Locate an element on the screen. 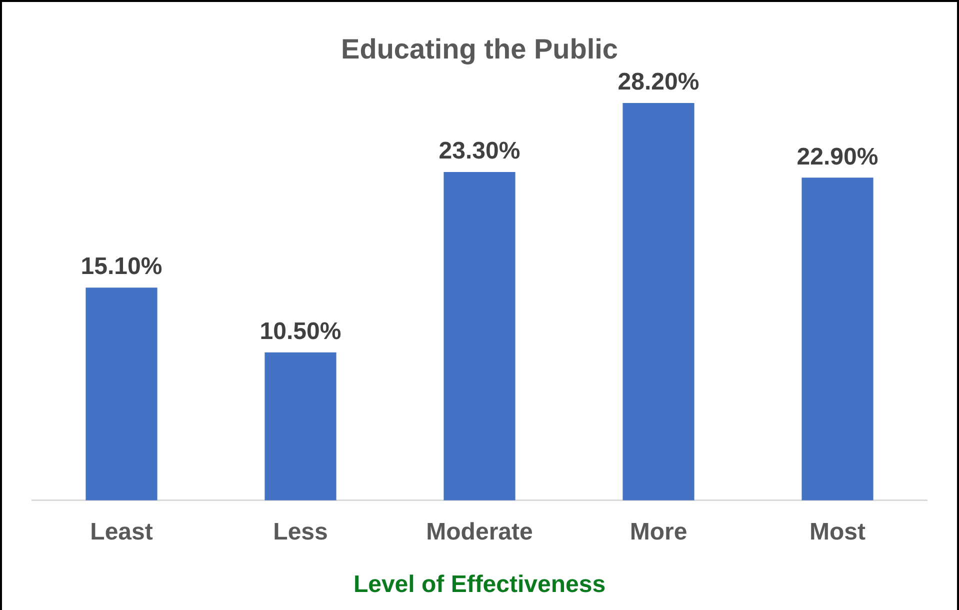 The image size is (959, 610). x-tick-label: Less is located at coordinates (300, 532).